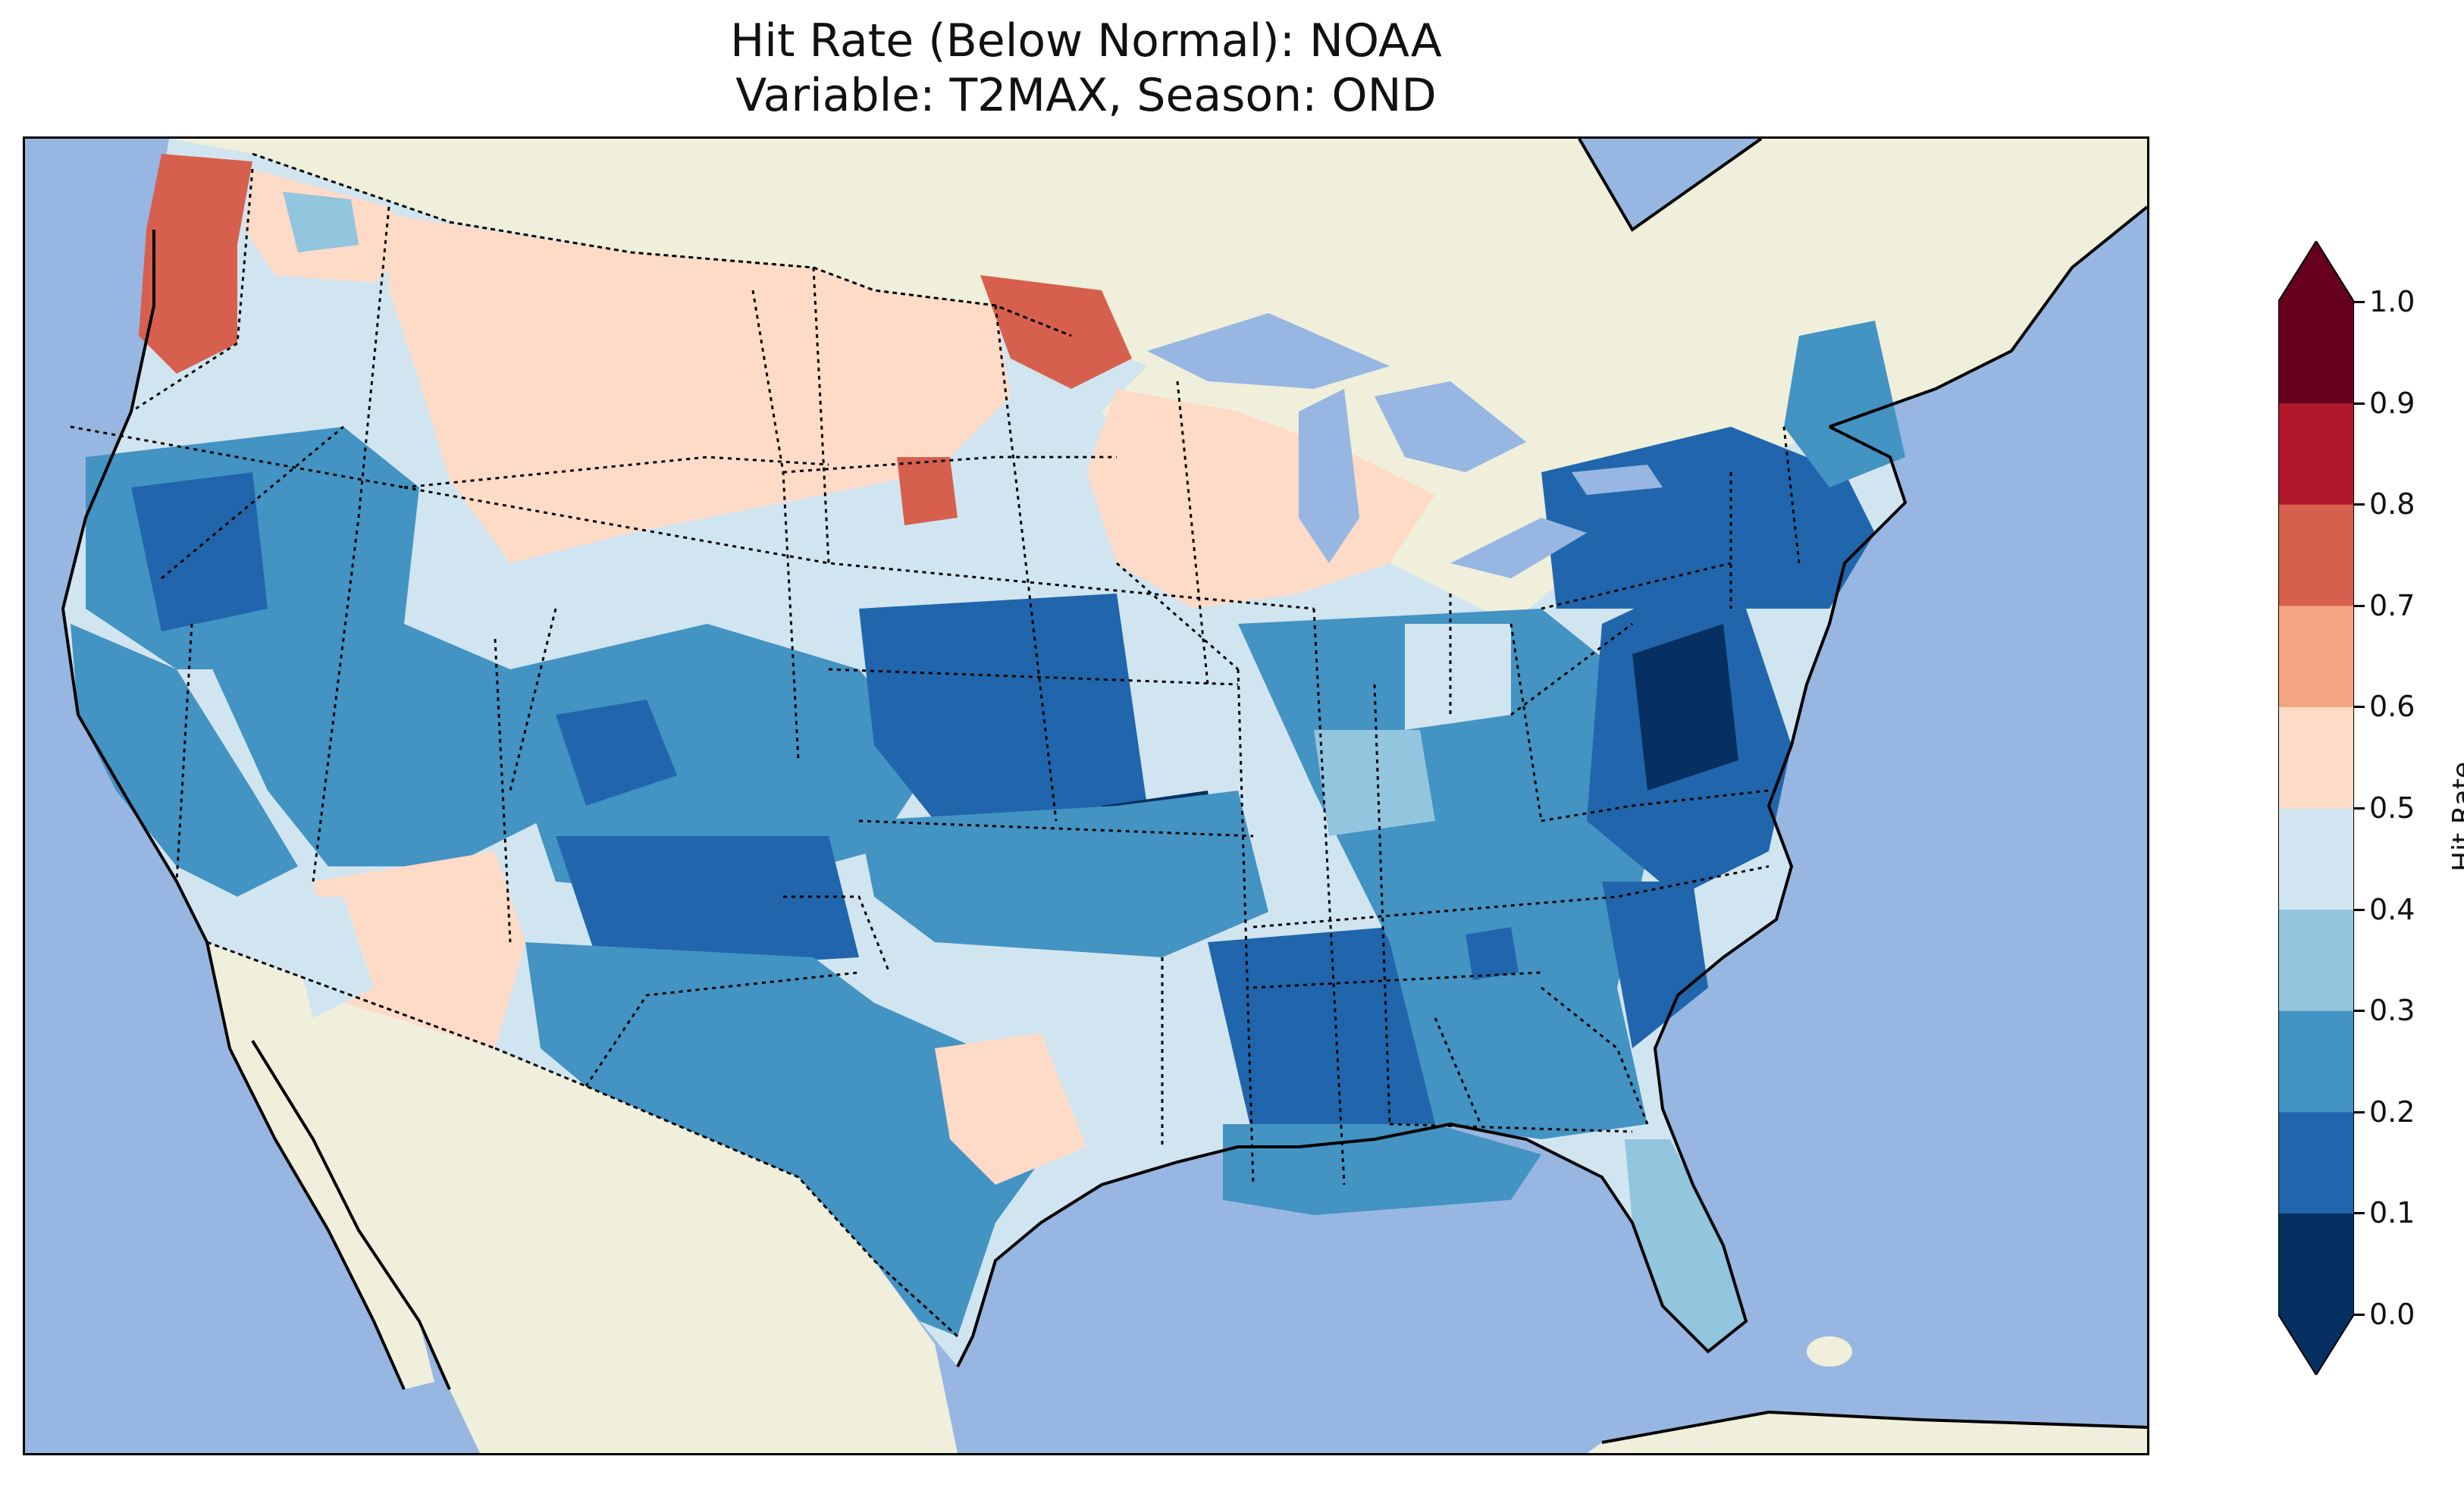  What do you see at coordinates (1003, 707) in the screenshot?
I see `region-ks` at bounding box center [1003, 707].